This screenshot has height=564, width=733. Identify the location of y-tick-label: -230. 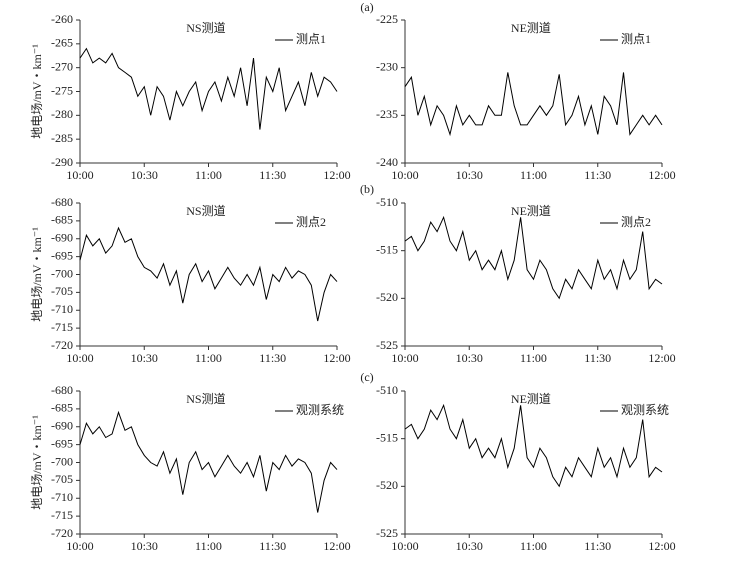
(387, 66).